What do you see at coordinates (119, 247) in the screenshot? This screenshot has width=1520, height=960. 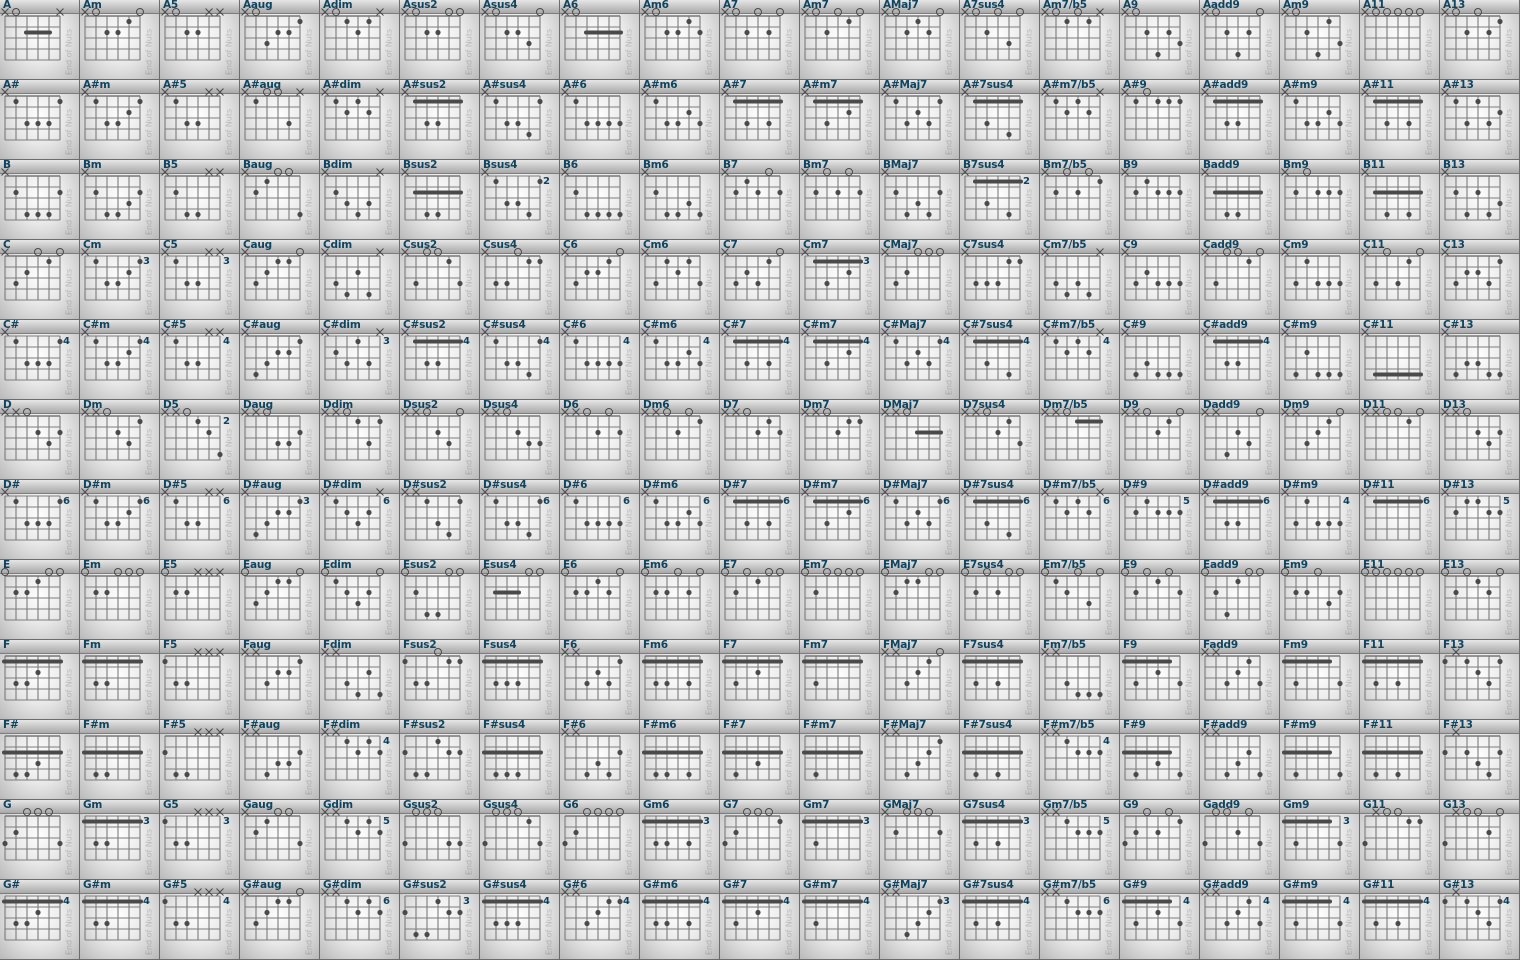 I see `chord-header-bar: Cm` at bounding box center [119, 247].